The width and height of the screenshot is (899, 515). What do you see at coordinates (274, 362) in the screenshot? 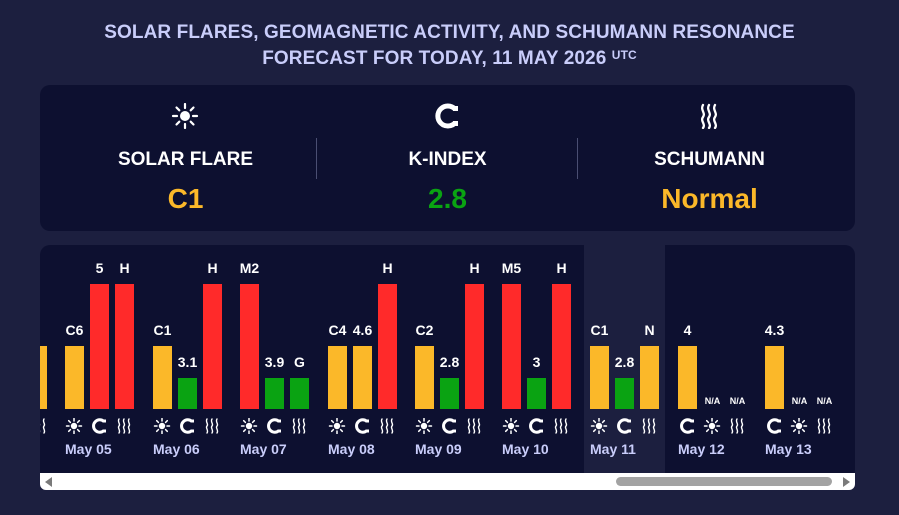
I see `bar-label: 3.9` at bounding box center [274, 362].